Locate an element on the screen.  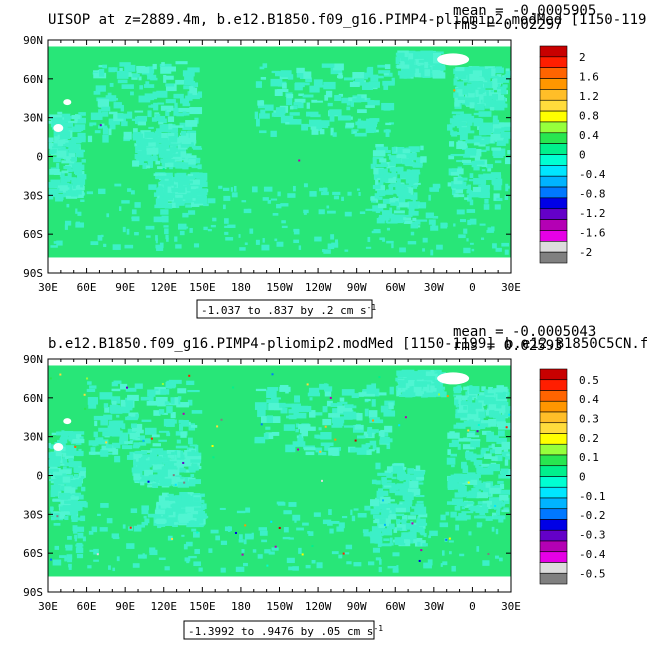
x-tick-label: 30W is located at coordinates (434, 287).